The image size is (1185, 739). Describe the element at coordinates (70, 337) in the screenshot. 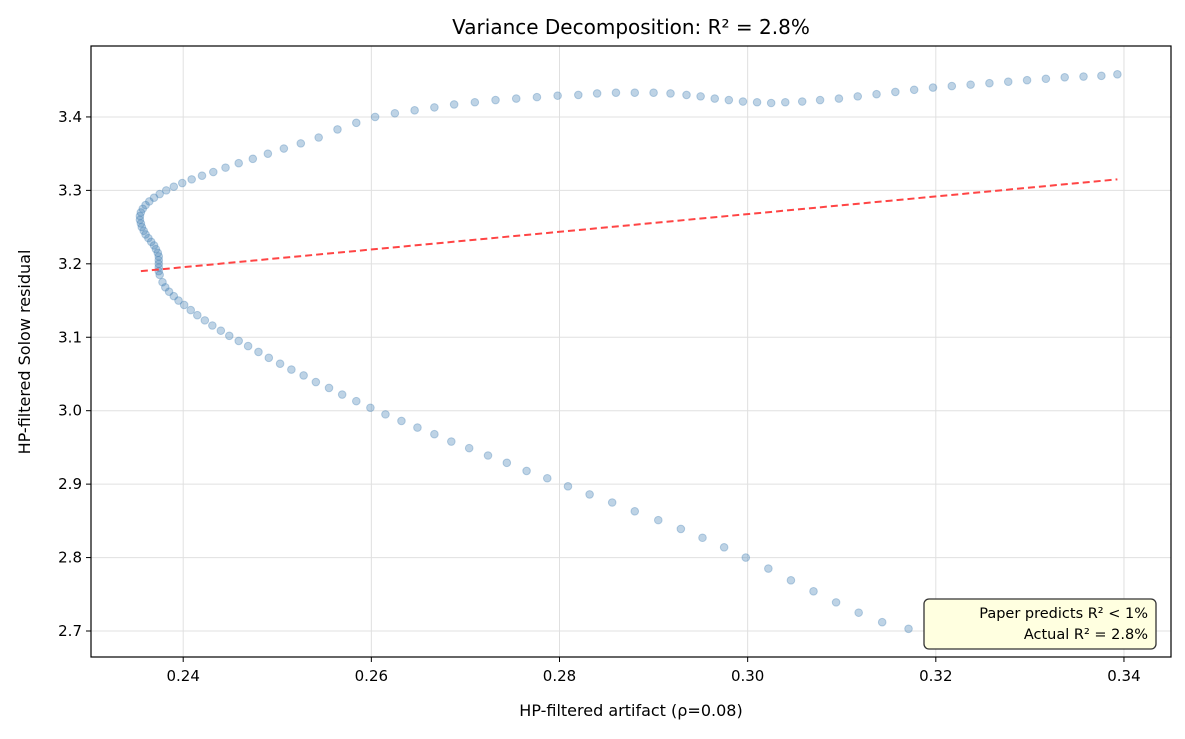

I see `y-tick-label: 3.1` at that location.